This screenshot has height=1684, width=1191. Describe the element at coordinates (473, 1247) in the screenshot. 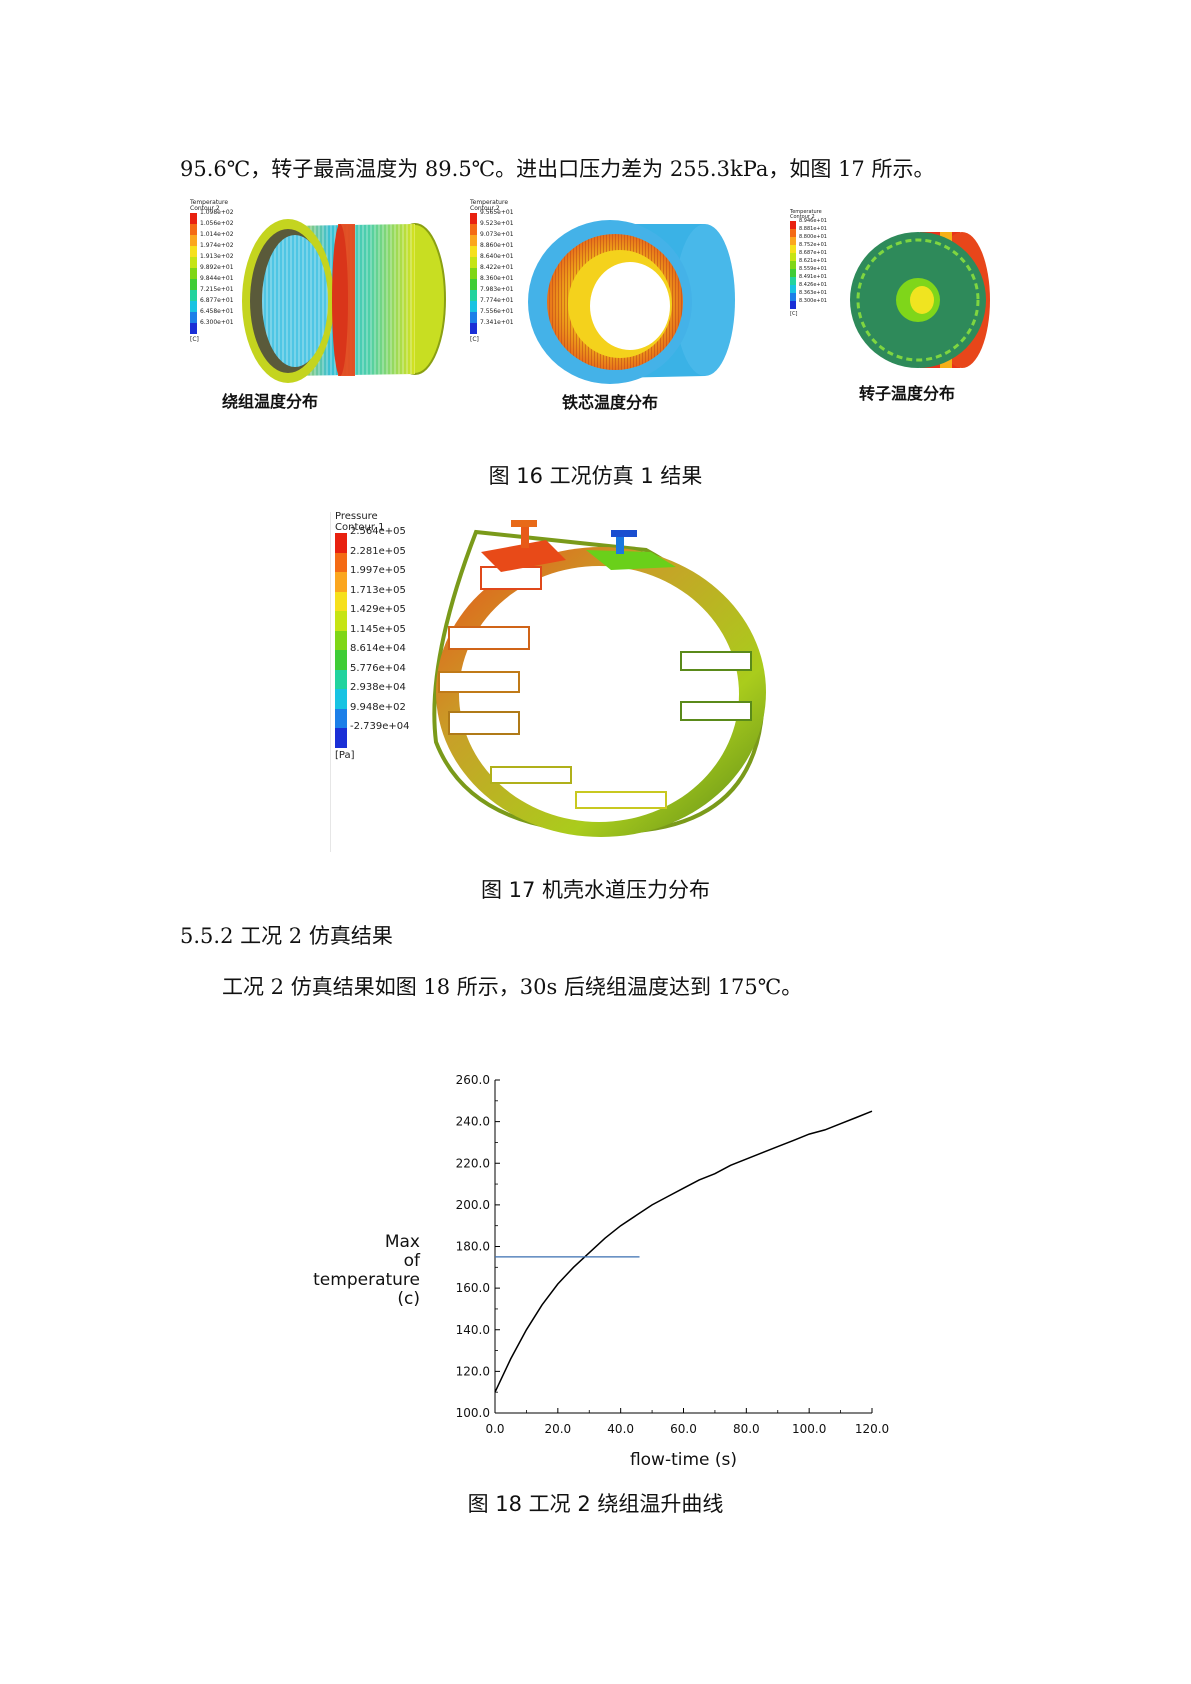

I see `y-tick-label: 180.0` at that location.